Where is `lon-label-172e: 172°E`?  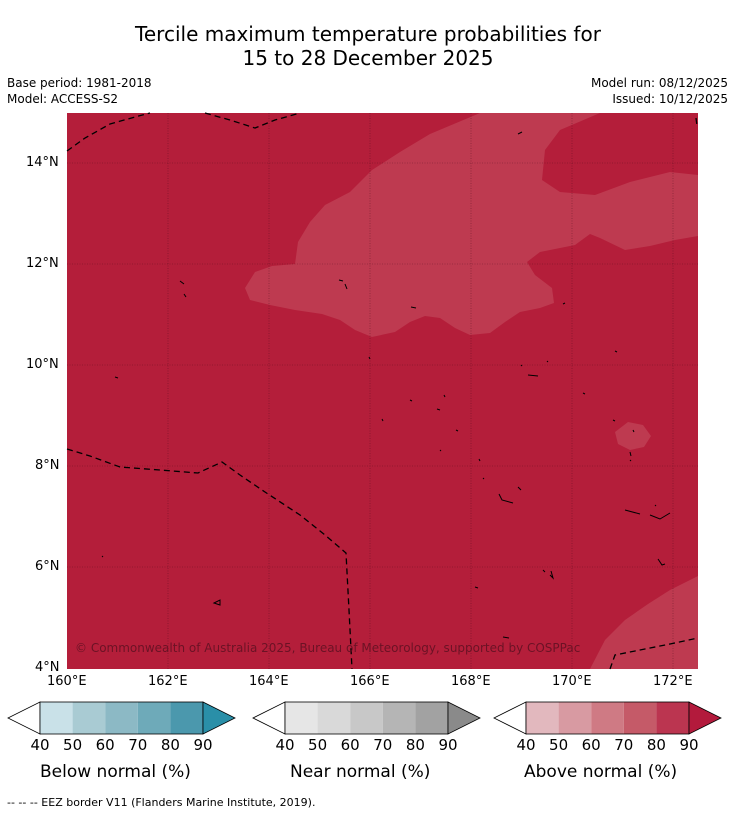 lon-label-172e: 172°E is located at coordinates (673, 681).